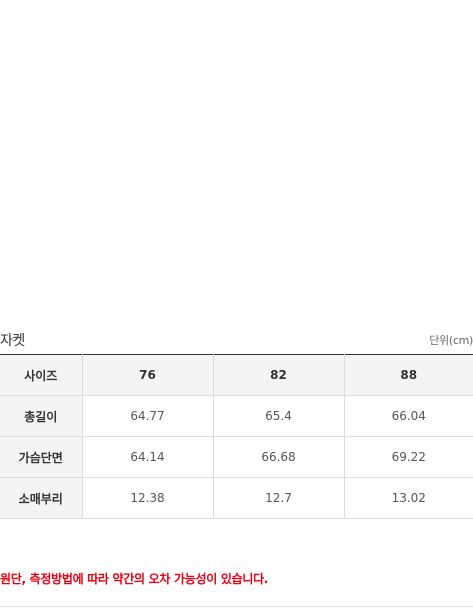 The height and width of the screenshot is (609, 473). I want to click on header-cell-76: 76, so click(147, 375).